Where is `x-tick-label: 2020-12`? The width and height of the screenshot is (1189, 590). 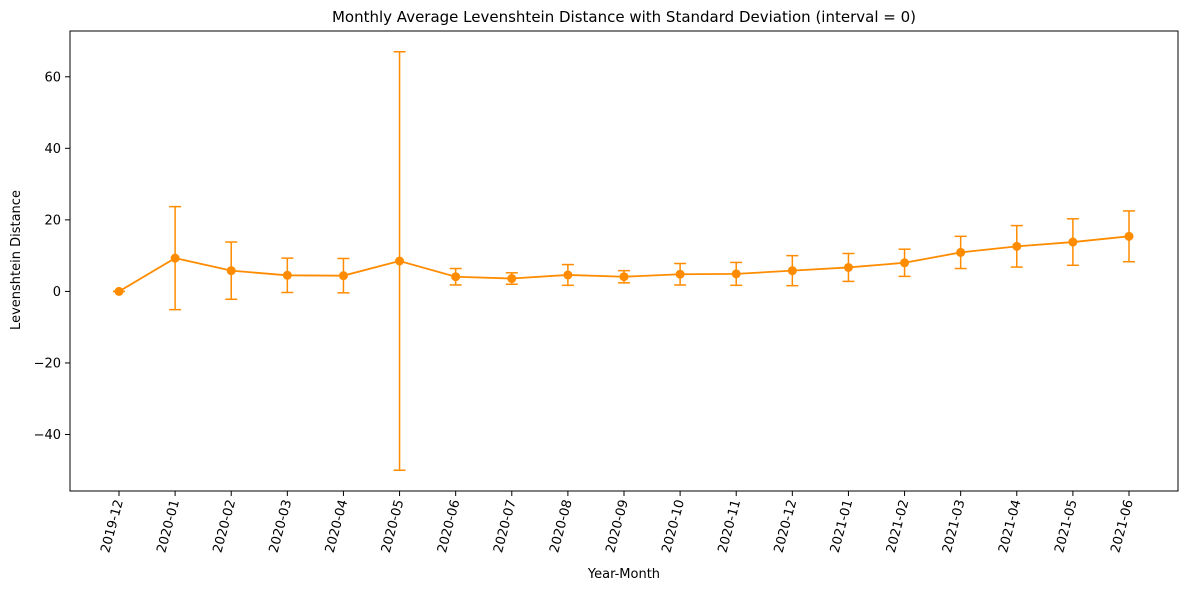
x-tick-label: 2020-12 is located at coordinates (786, 526).